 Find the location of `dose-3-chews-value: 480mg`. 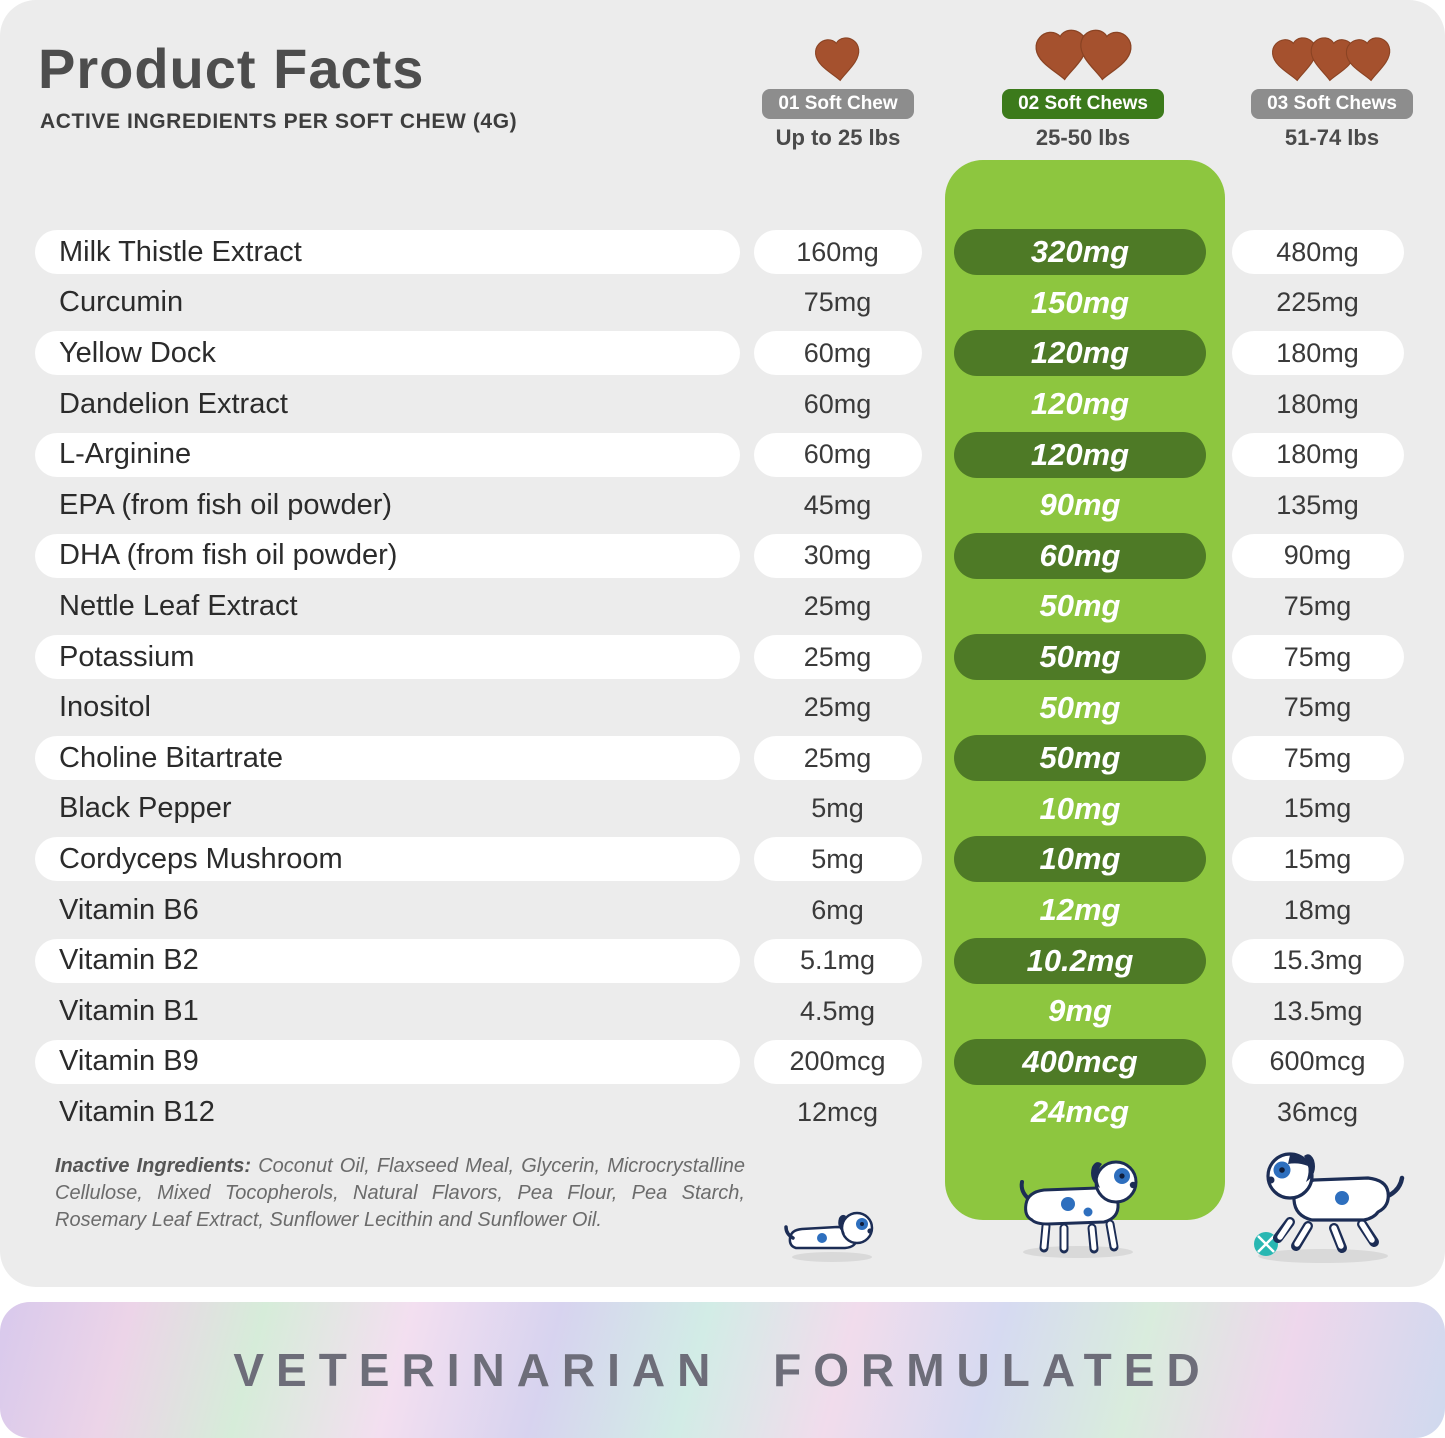

dose-3-chews-value: 480mg is located at coordinates (1317, 252).